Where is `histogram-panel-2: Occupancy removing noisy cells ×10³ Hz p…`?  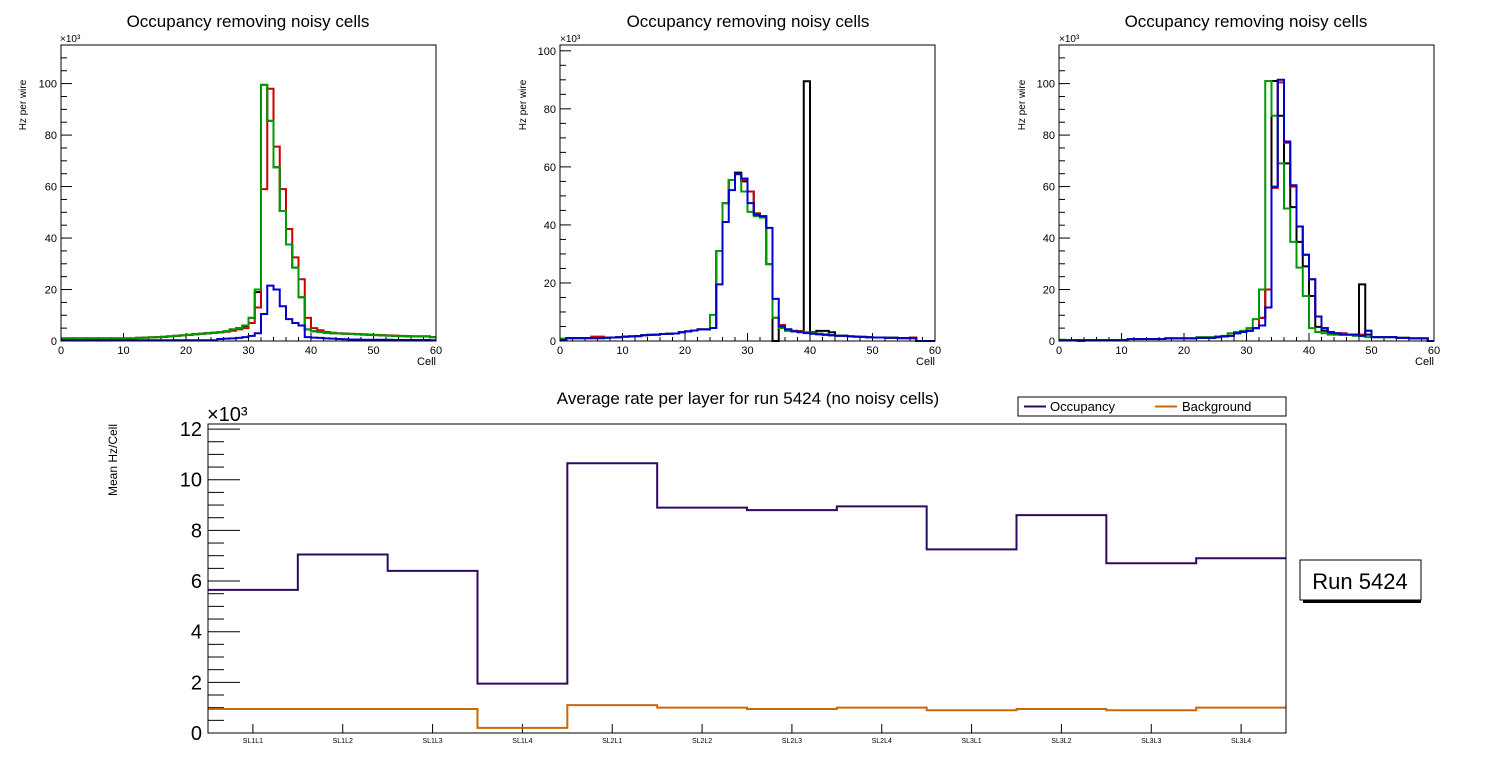 histogram-panel-2: Occupancy removing noisy cells ×10³ Hz p… is located at coordinates (729, 190).